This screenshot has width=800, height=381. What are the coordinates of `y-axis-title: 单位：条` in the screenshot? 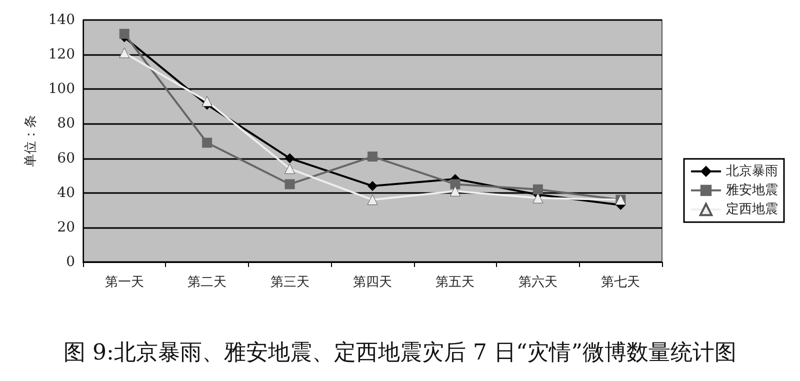 It's located at (30, 141).